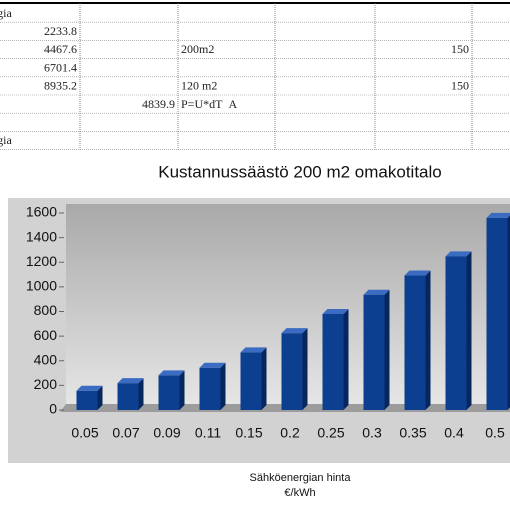 This screenshot has height=510, width=510. What do you see at coordinates (41, 212) in the screenshot?
I see `y-tick-label: 1600` at bounding box center [41, 212].